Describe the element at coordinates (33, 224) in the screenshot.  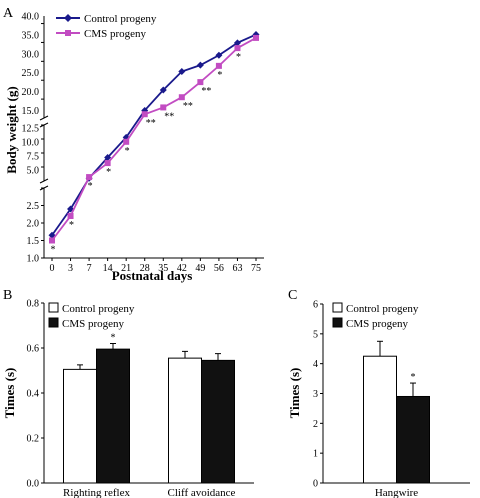
I see `y-tick-label: 2.0` at that location.